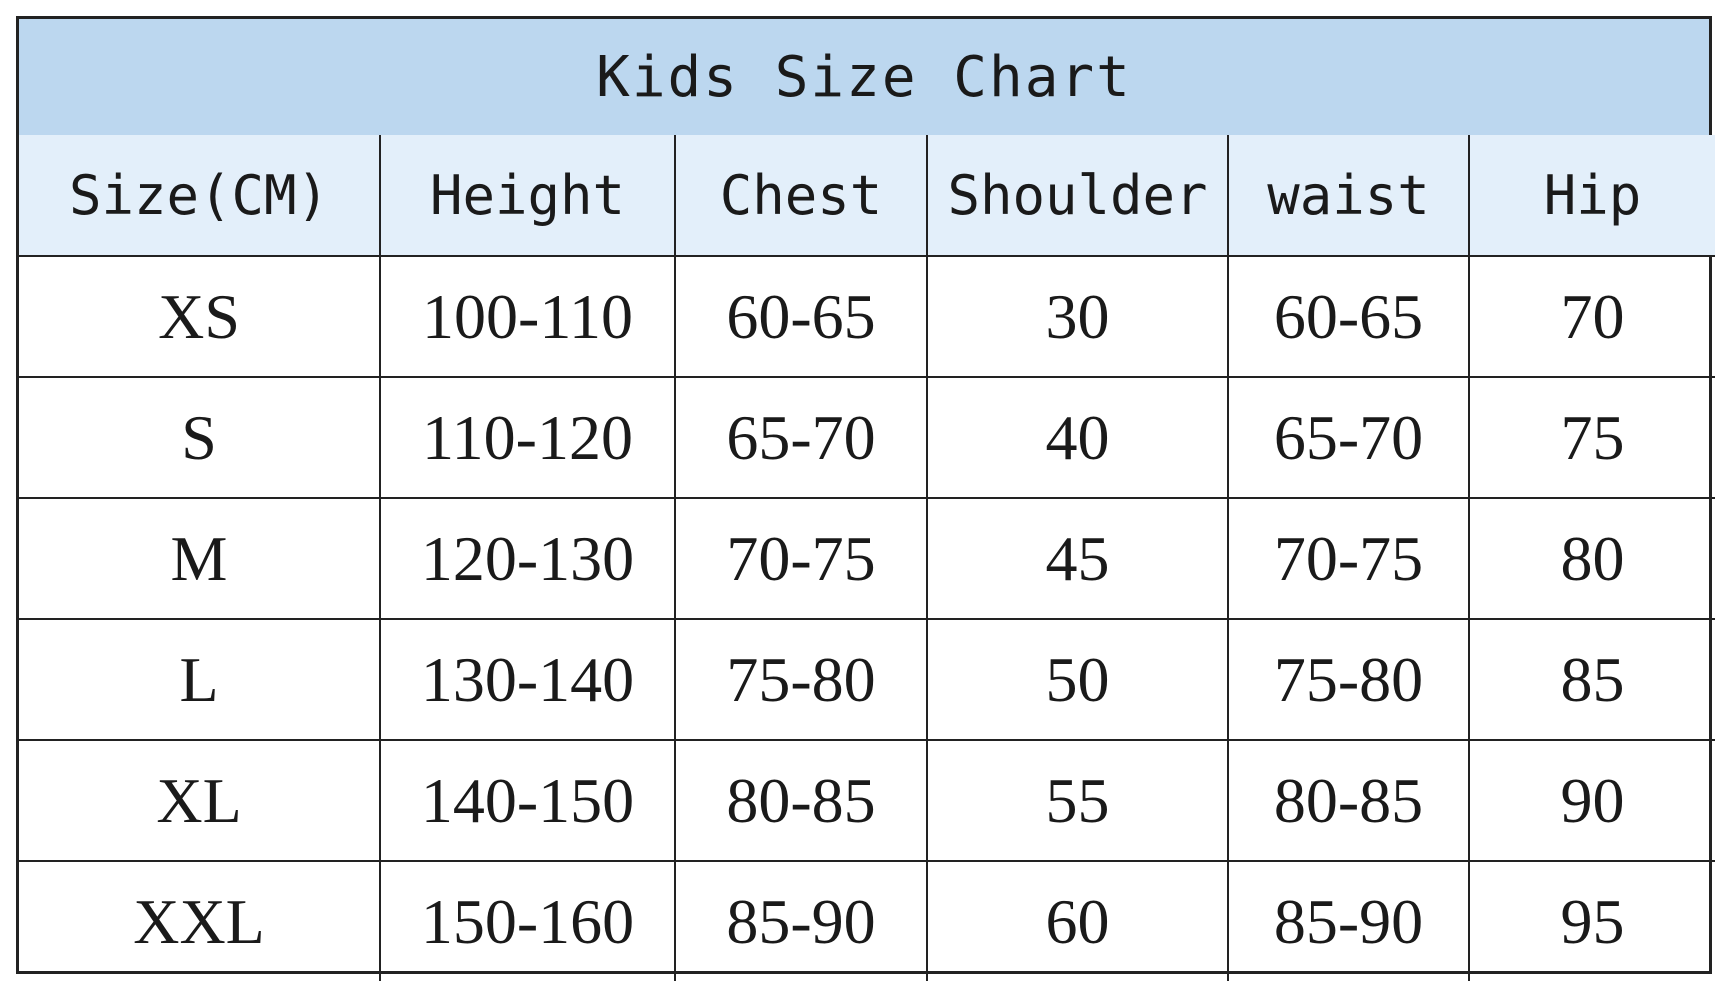 The image size is (1724, 988). I want to click on cell-size: XXL, so click(200, 920).